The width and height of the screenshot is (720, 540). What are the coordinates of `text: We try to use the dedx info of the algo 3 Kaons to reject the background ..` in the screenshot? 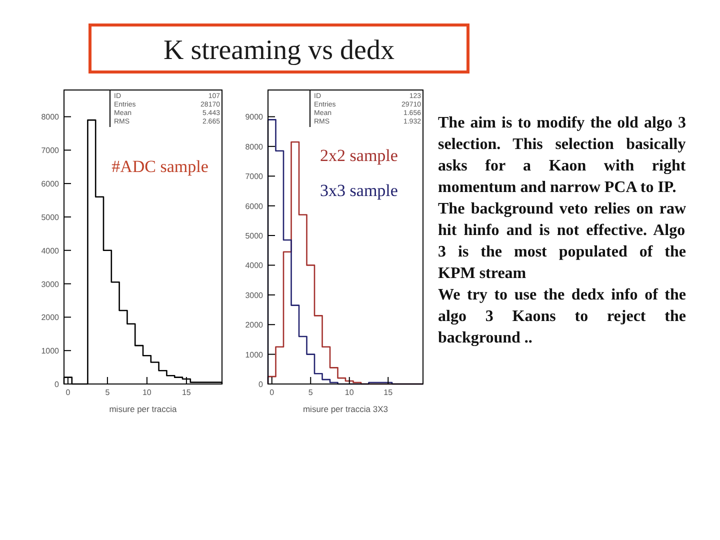 It's located at (562, 316).